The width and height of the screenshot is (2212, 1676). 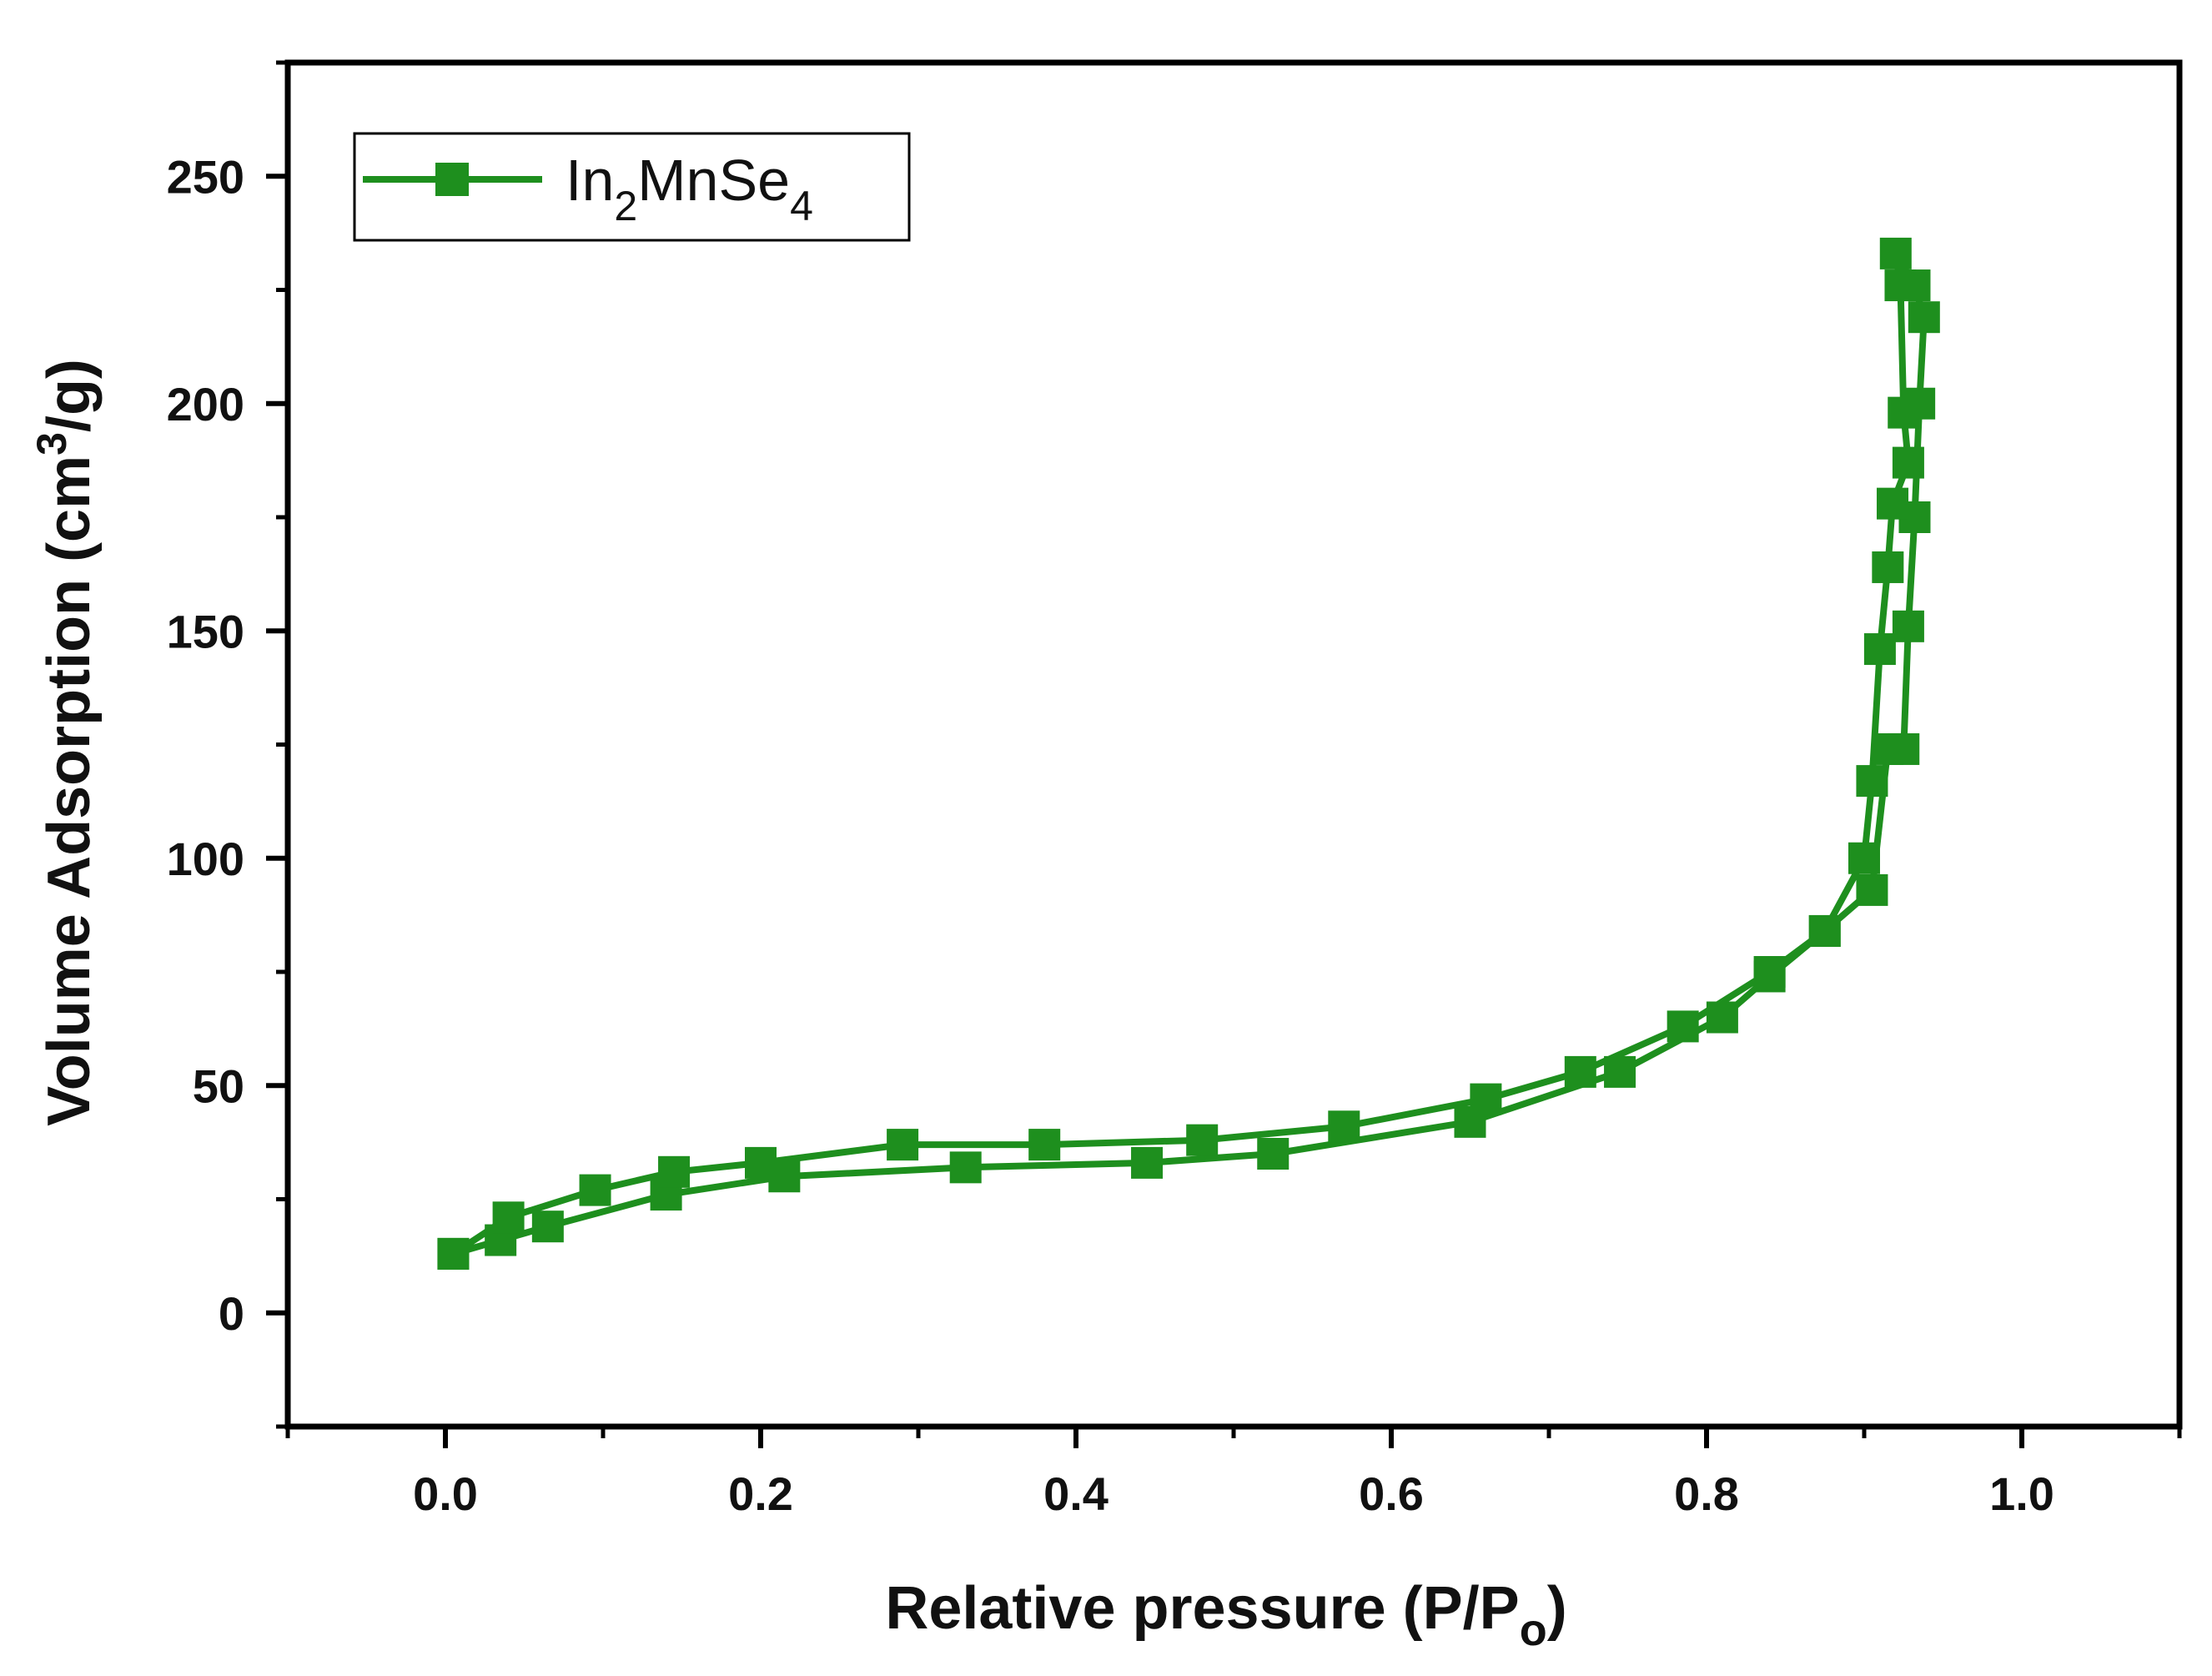 I want to click on y-tick-label: 250, so click(x=206, y=176).